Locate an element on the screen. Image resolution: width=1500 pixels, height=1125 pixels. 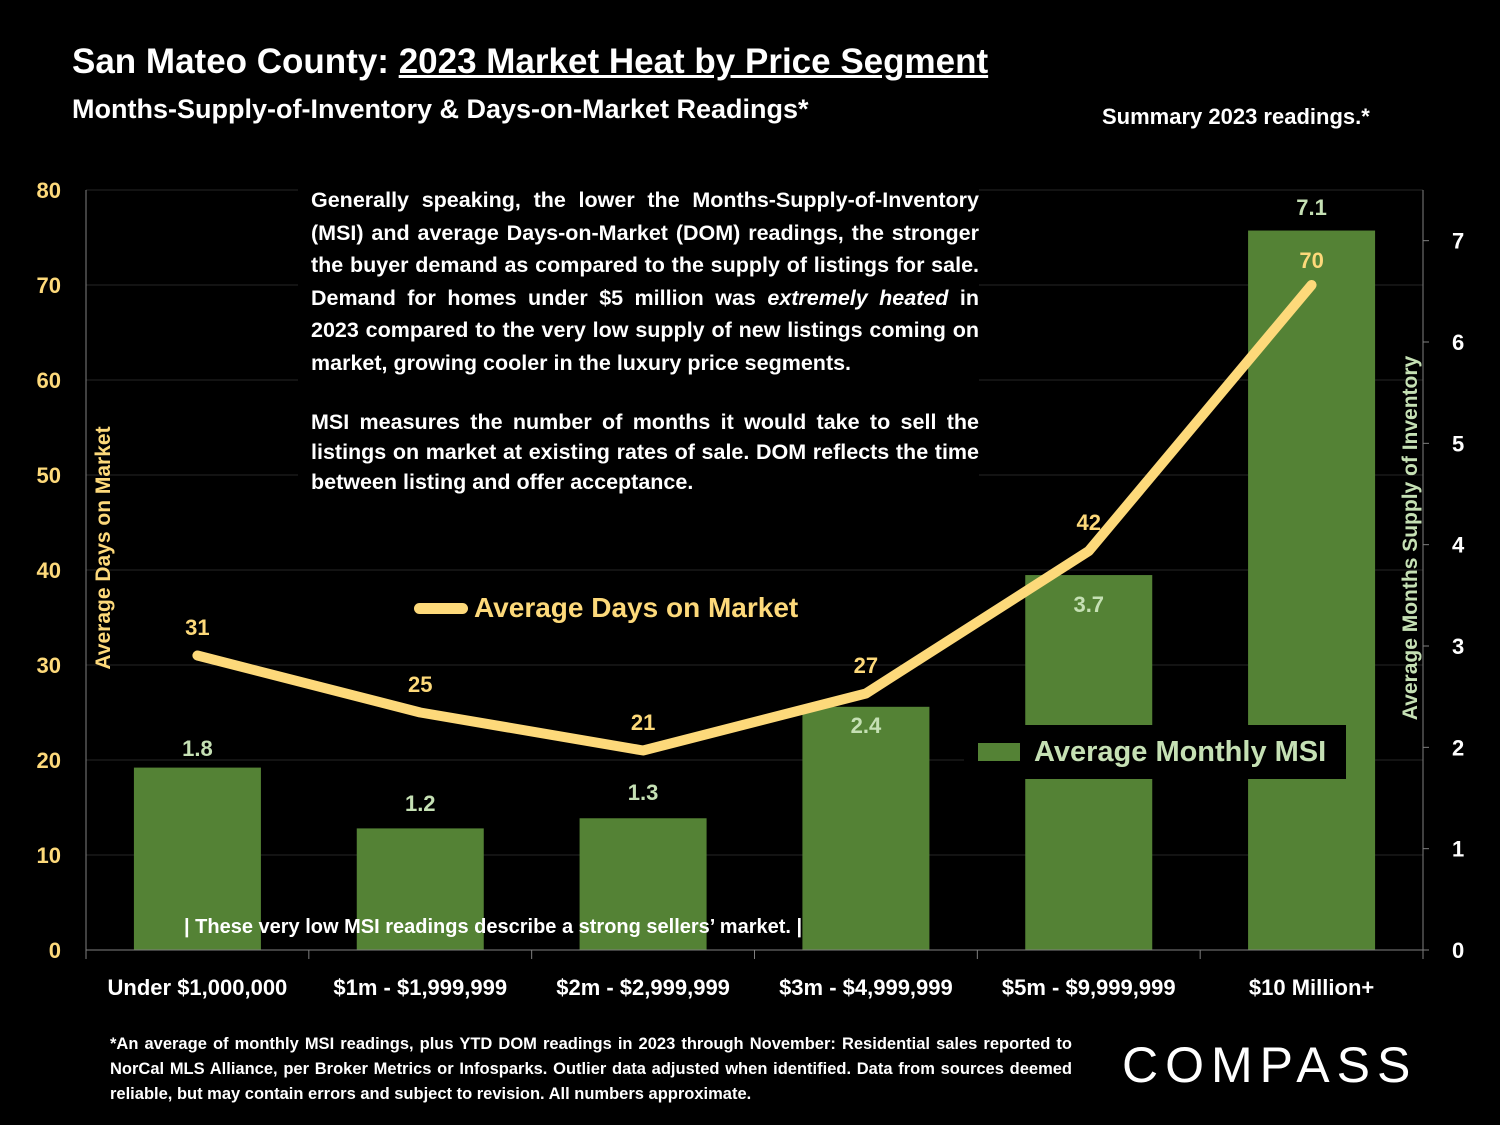
y-right-tick-label: 3 is located at coordinates (1458, 646).